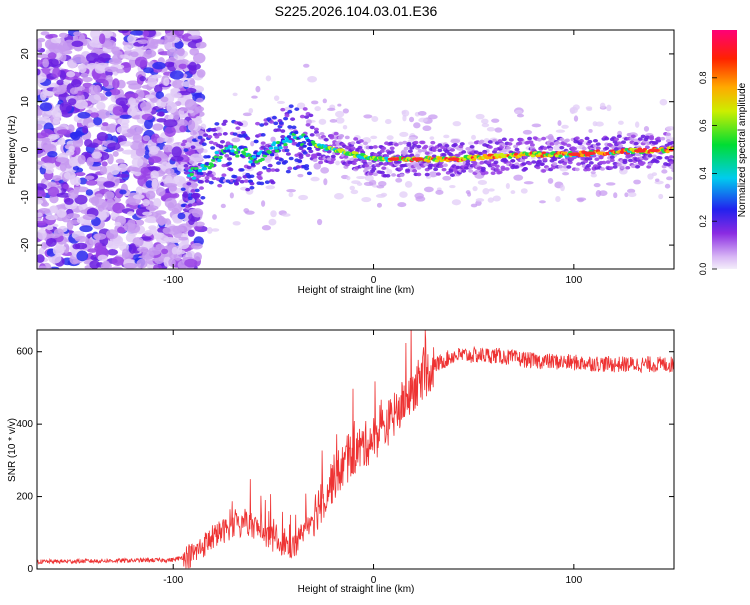 Image resolution: width=750 pixels, height=605 pixels. Describe the element at coordinates (12, 450) in the screenshot. I see `snr-y-label: SNR (10 * v/v)` at that location.